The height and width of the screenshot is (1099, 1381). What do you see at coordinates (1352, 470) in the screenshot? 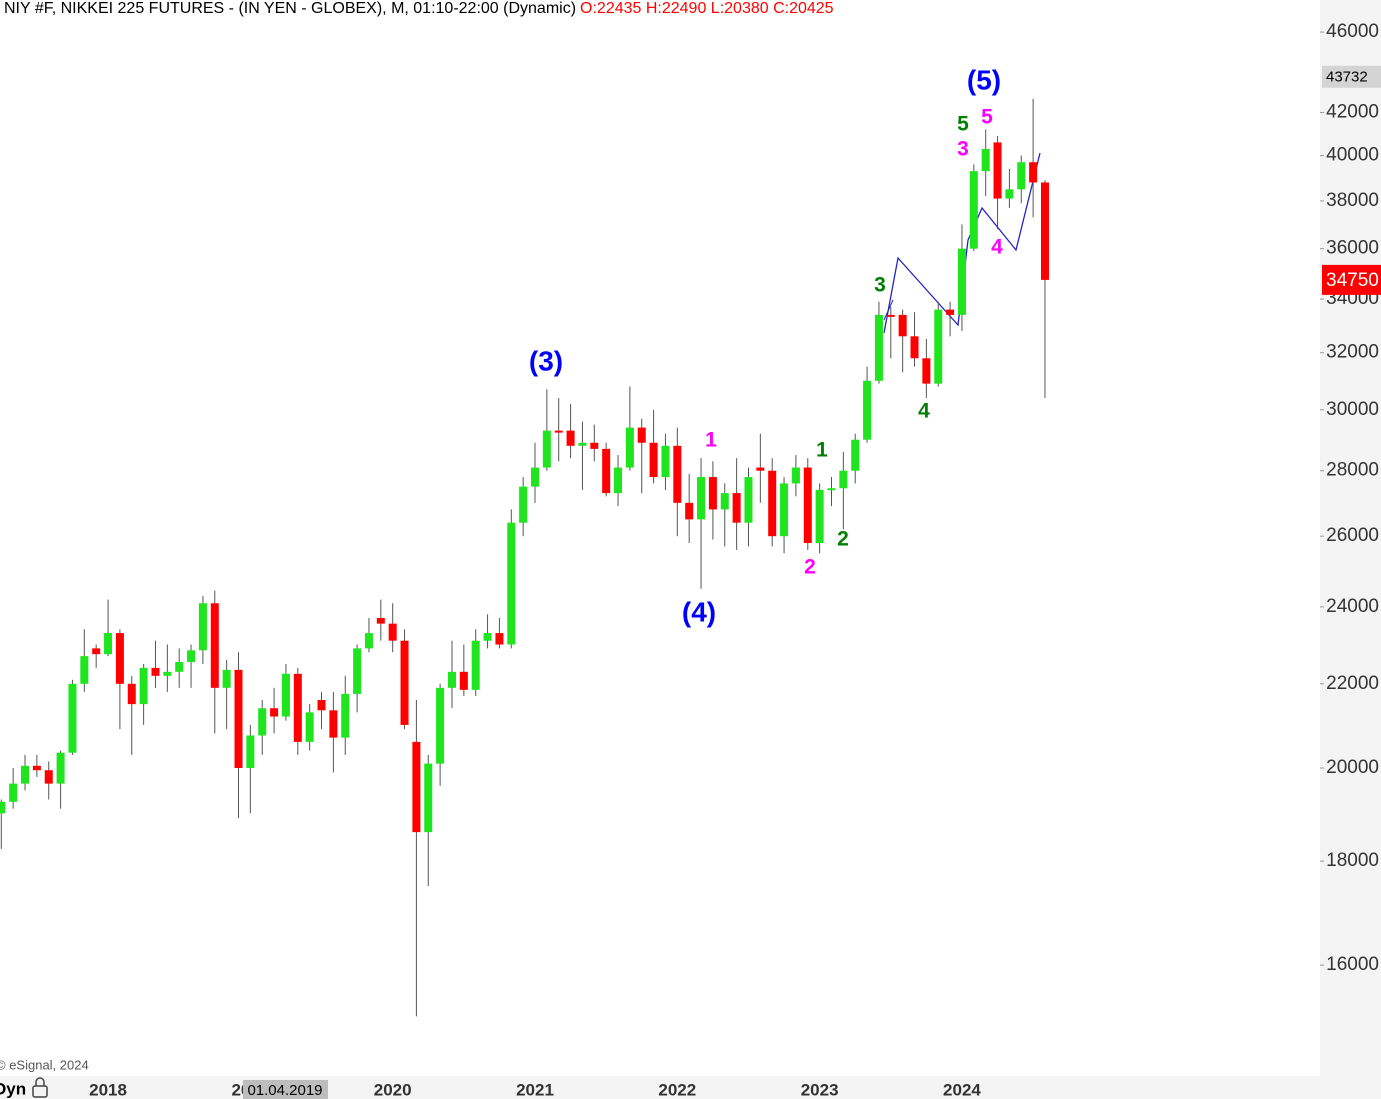
I see `y-tick-label: 28000` at bounding box center [1352, 470].